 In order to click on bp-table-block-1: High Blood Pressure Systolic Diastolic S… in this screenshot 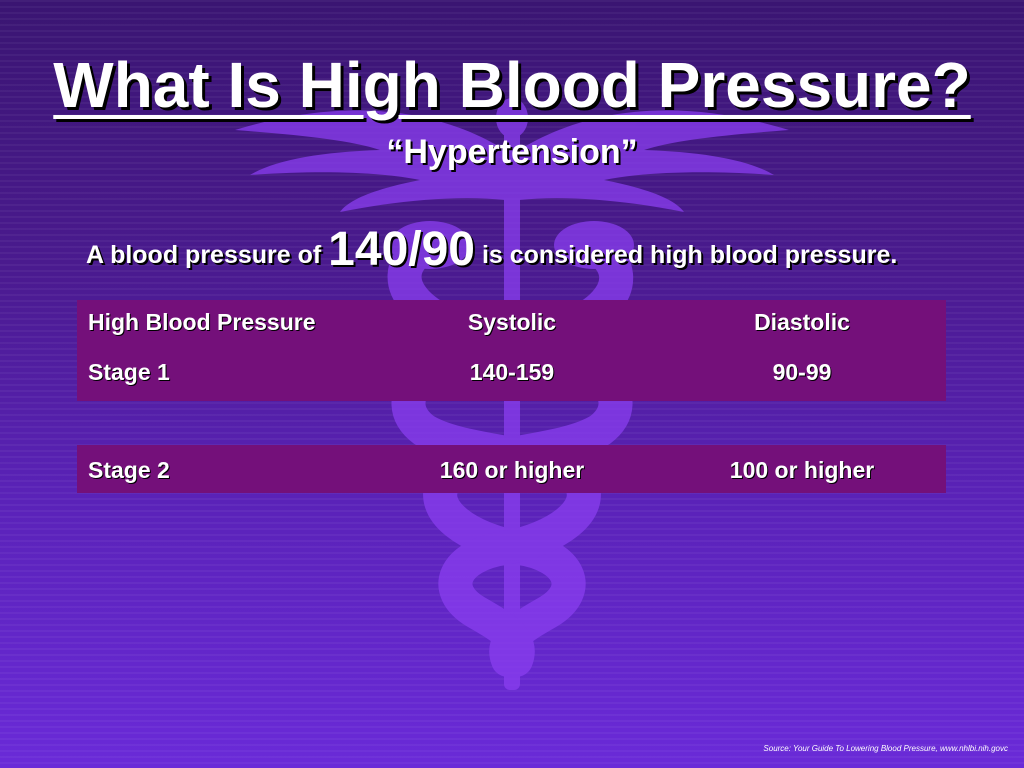, I will do `click(511, 350)`.